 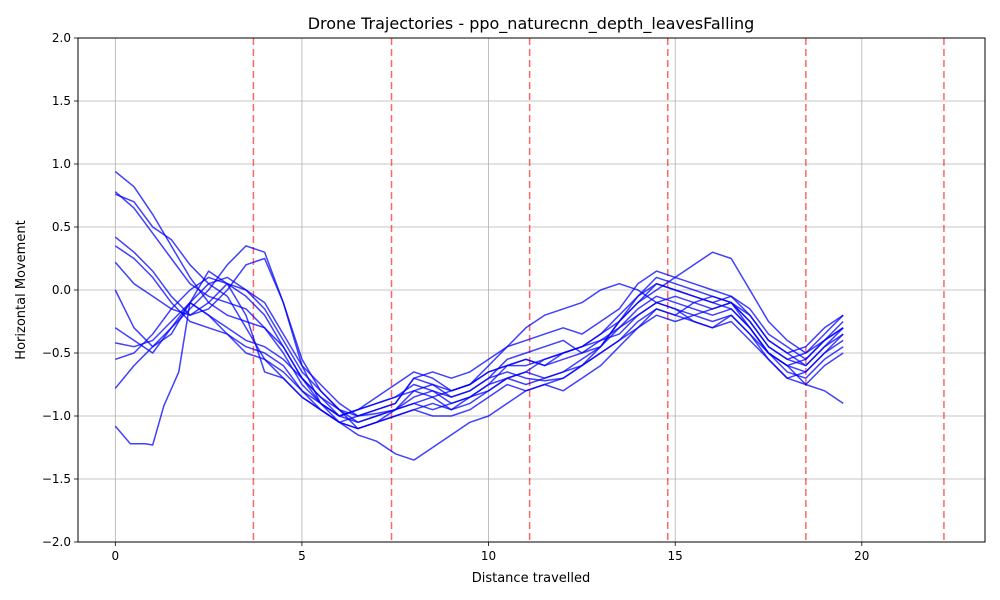 I want to click on x-axis-ticks: 0 5 10 15 20, so click(x=490, y=552).